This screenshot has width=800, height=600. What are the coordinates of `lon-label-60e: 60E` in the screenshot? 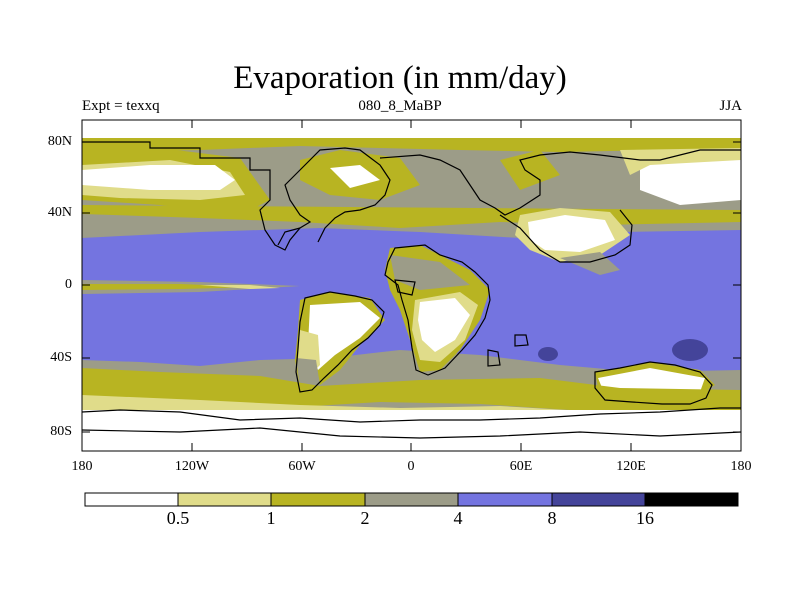 It's located at (521, 466).